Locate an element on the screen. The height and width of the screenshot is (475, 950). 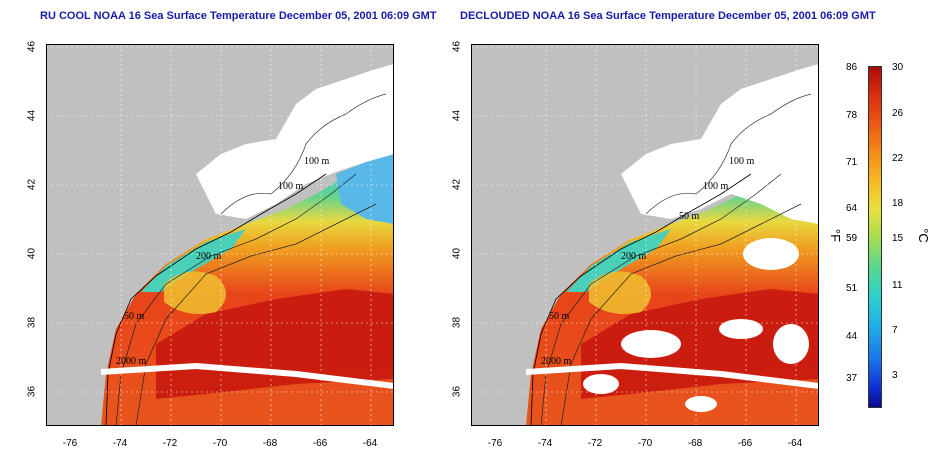
colorbar-gradient is located at coordinates (875, 237).